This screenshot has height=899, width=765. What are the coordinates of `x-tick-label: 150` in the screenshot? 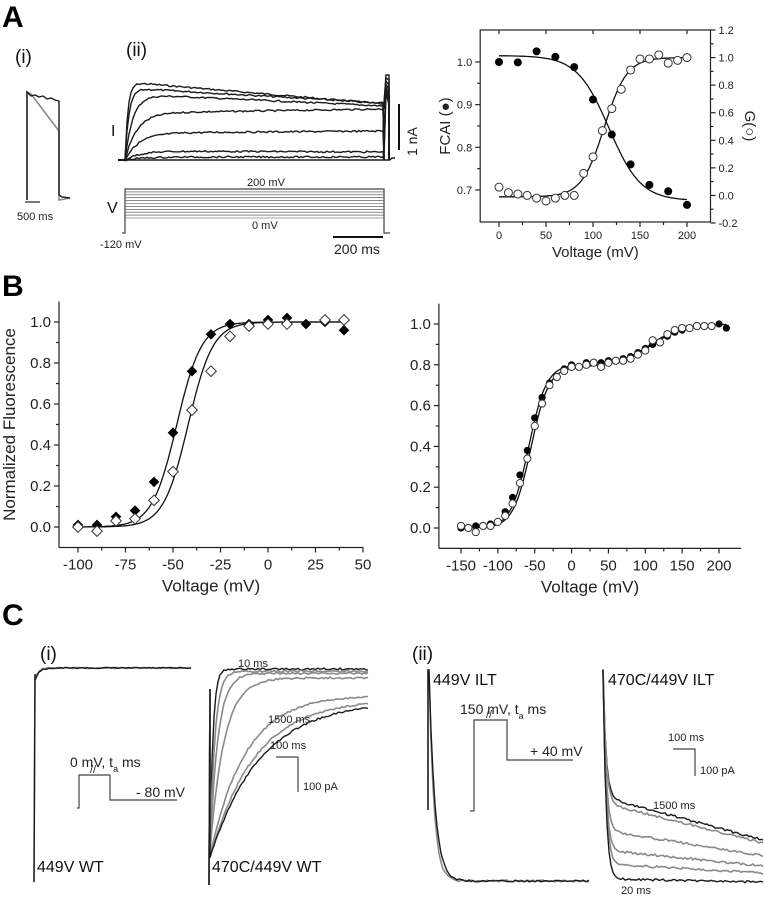 It's located at (640, 236).